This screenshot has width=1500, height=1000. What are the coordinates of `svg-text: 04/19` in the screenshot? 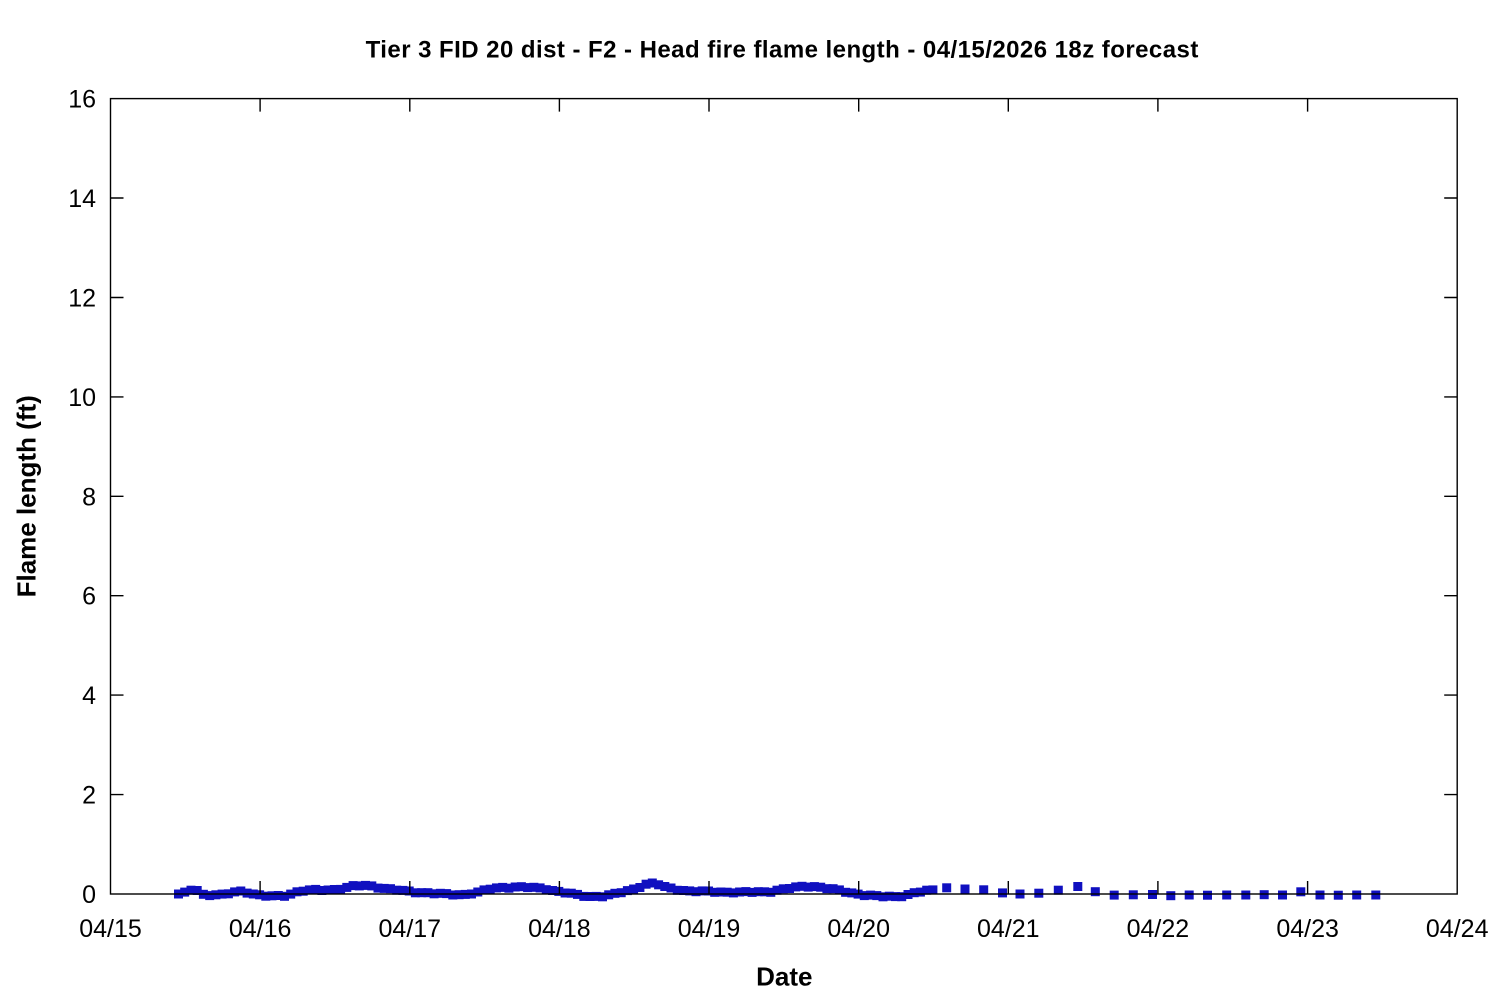 It's located at (709, 929).